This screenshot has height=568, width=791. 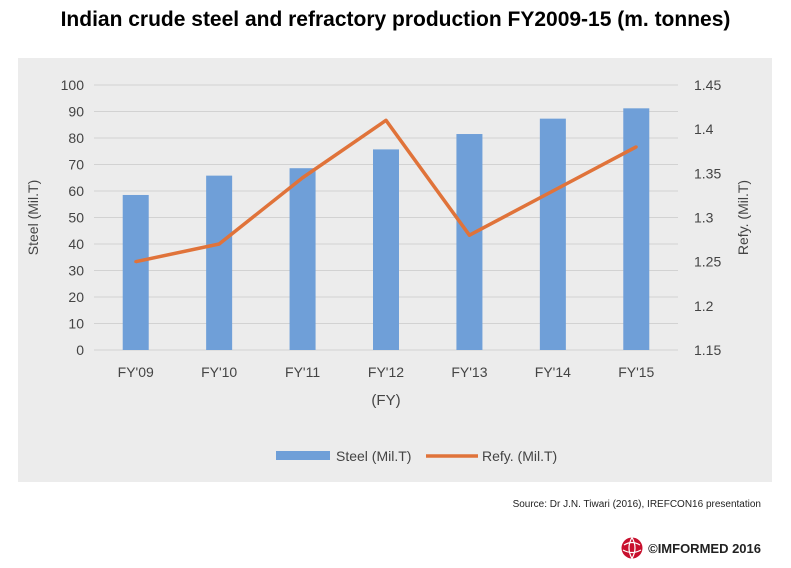 What do you see at coordinates (219, 372) in the screenshot?
I see `x-tick-label: FY'10` at bounding box center [219, 372].